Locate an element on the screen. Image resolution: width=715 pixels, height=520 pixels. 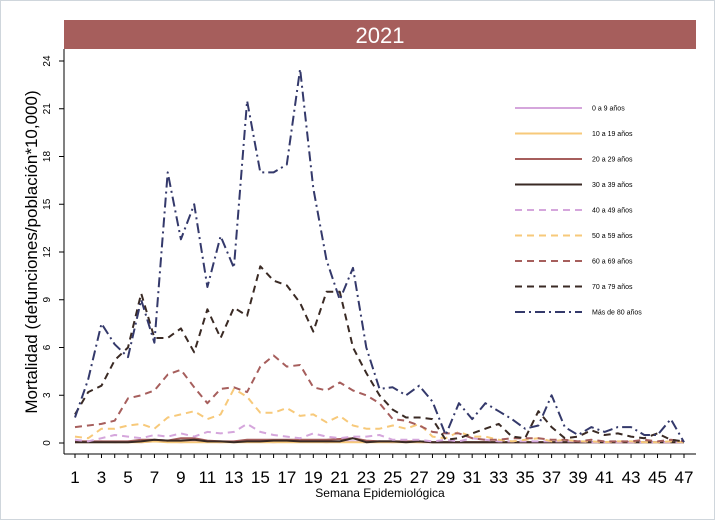
x-tick-label: 39 is located at coordinates (578, 477).